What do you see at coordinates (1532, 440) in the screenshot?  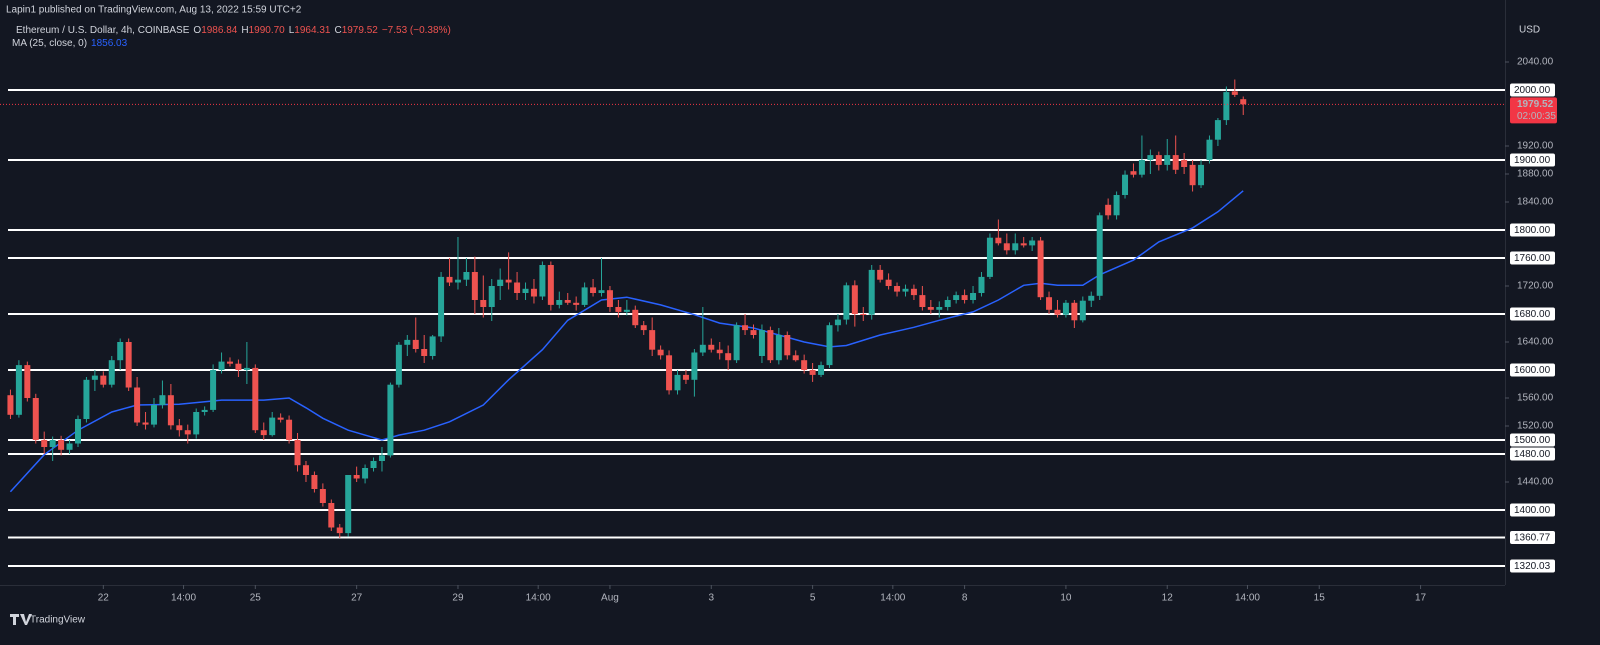 I see `level-label: 1500.00` at bounding box center [1532, 440].